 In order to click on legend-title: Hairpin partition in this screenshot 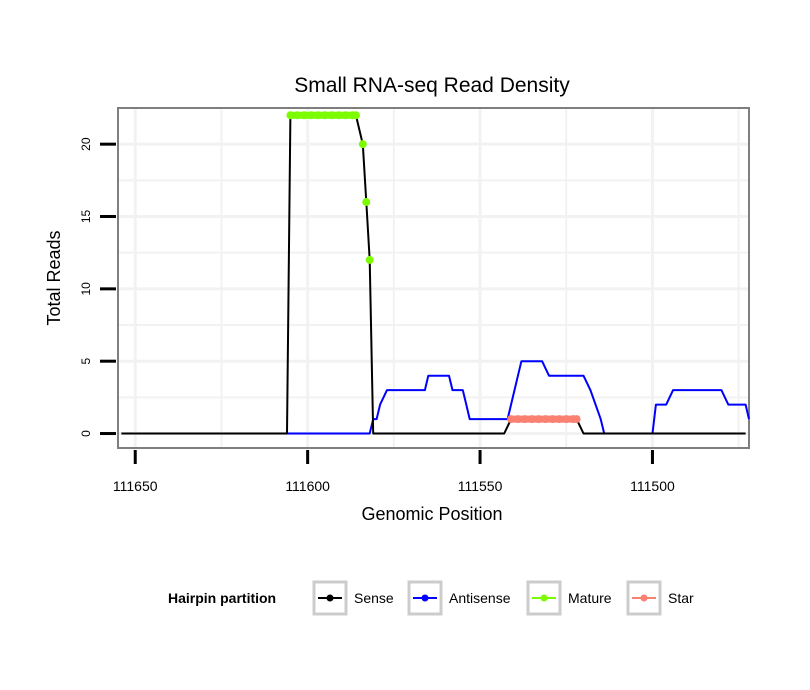, I will do `click(222, 598)`.